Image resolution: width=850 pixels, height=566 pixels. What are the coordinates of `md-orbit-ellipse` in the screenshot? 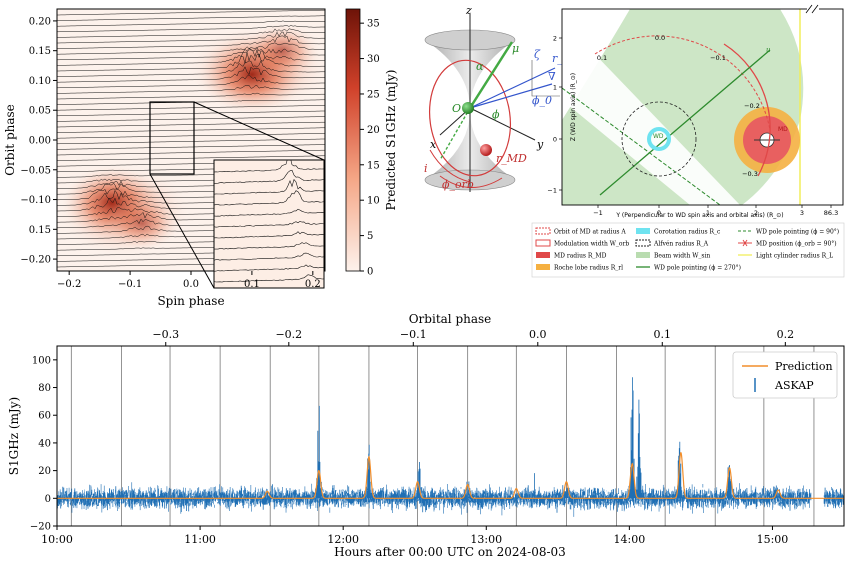 It's located at (470, 118).